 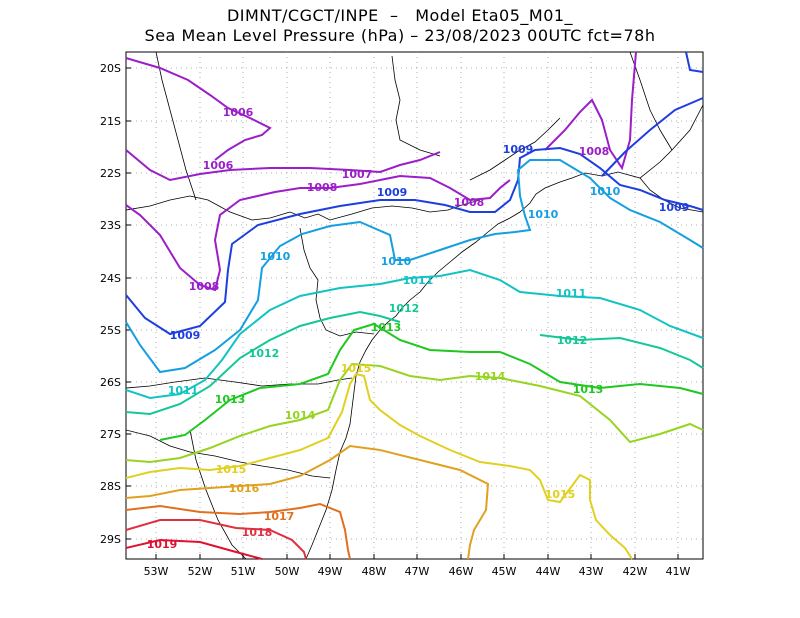 I want to click on lon-label: 42W, so click(x=635, y=571).